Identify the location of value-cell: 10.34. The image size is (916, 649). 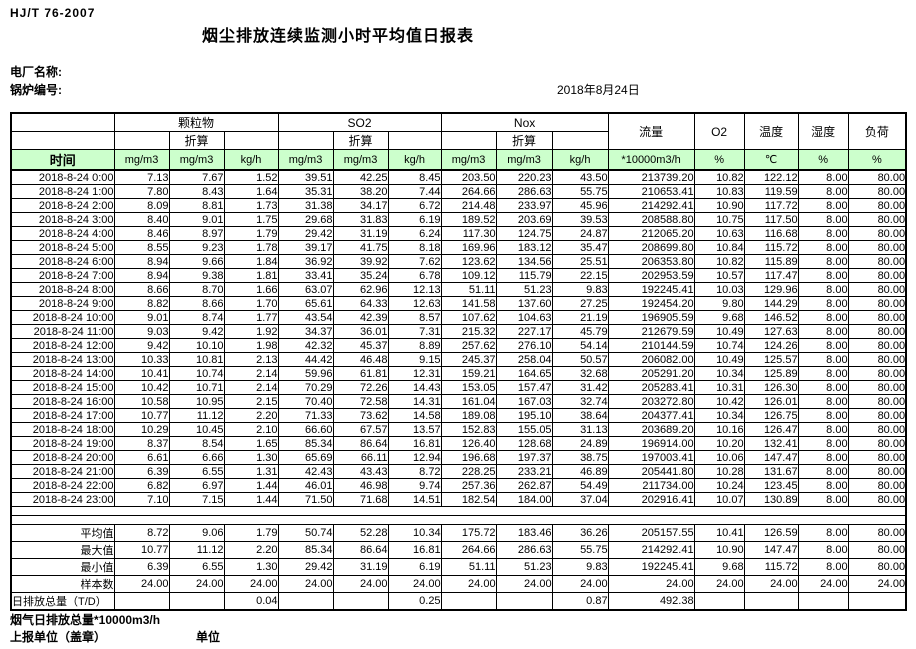
(719, 373).